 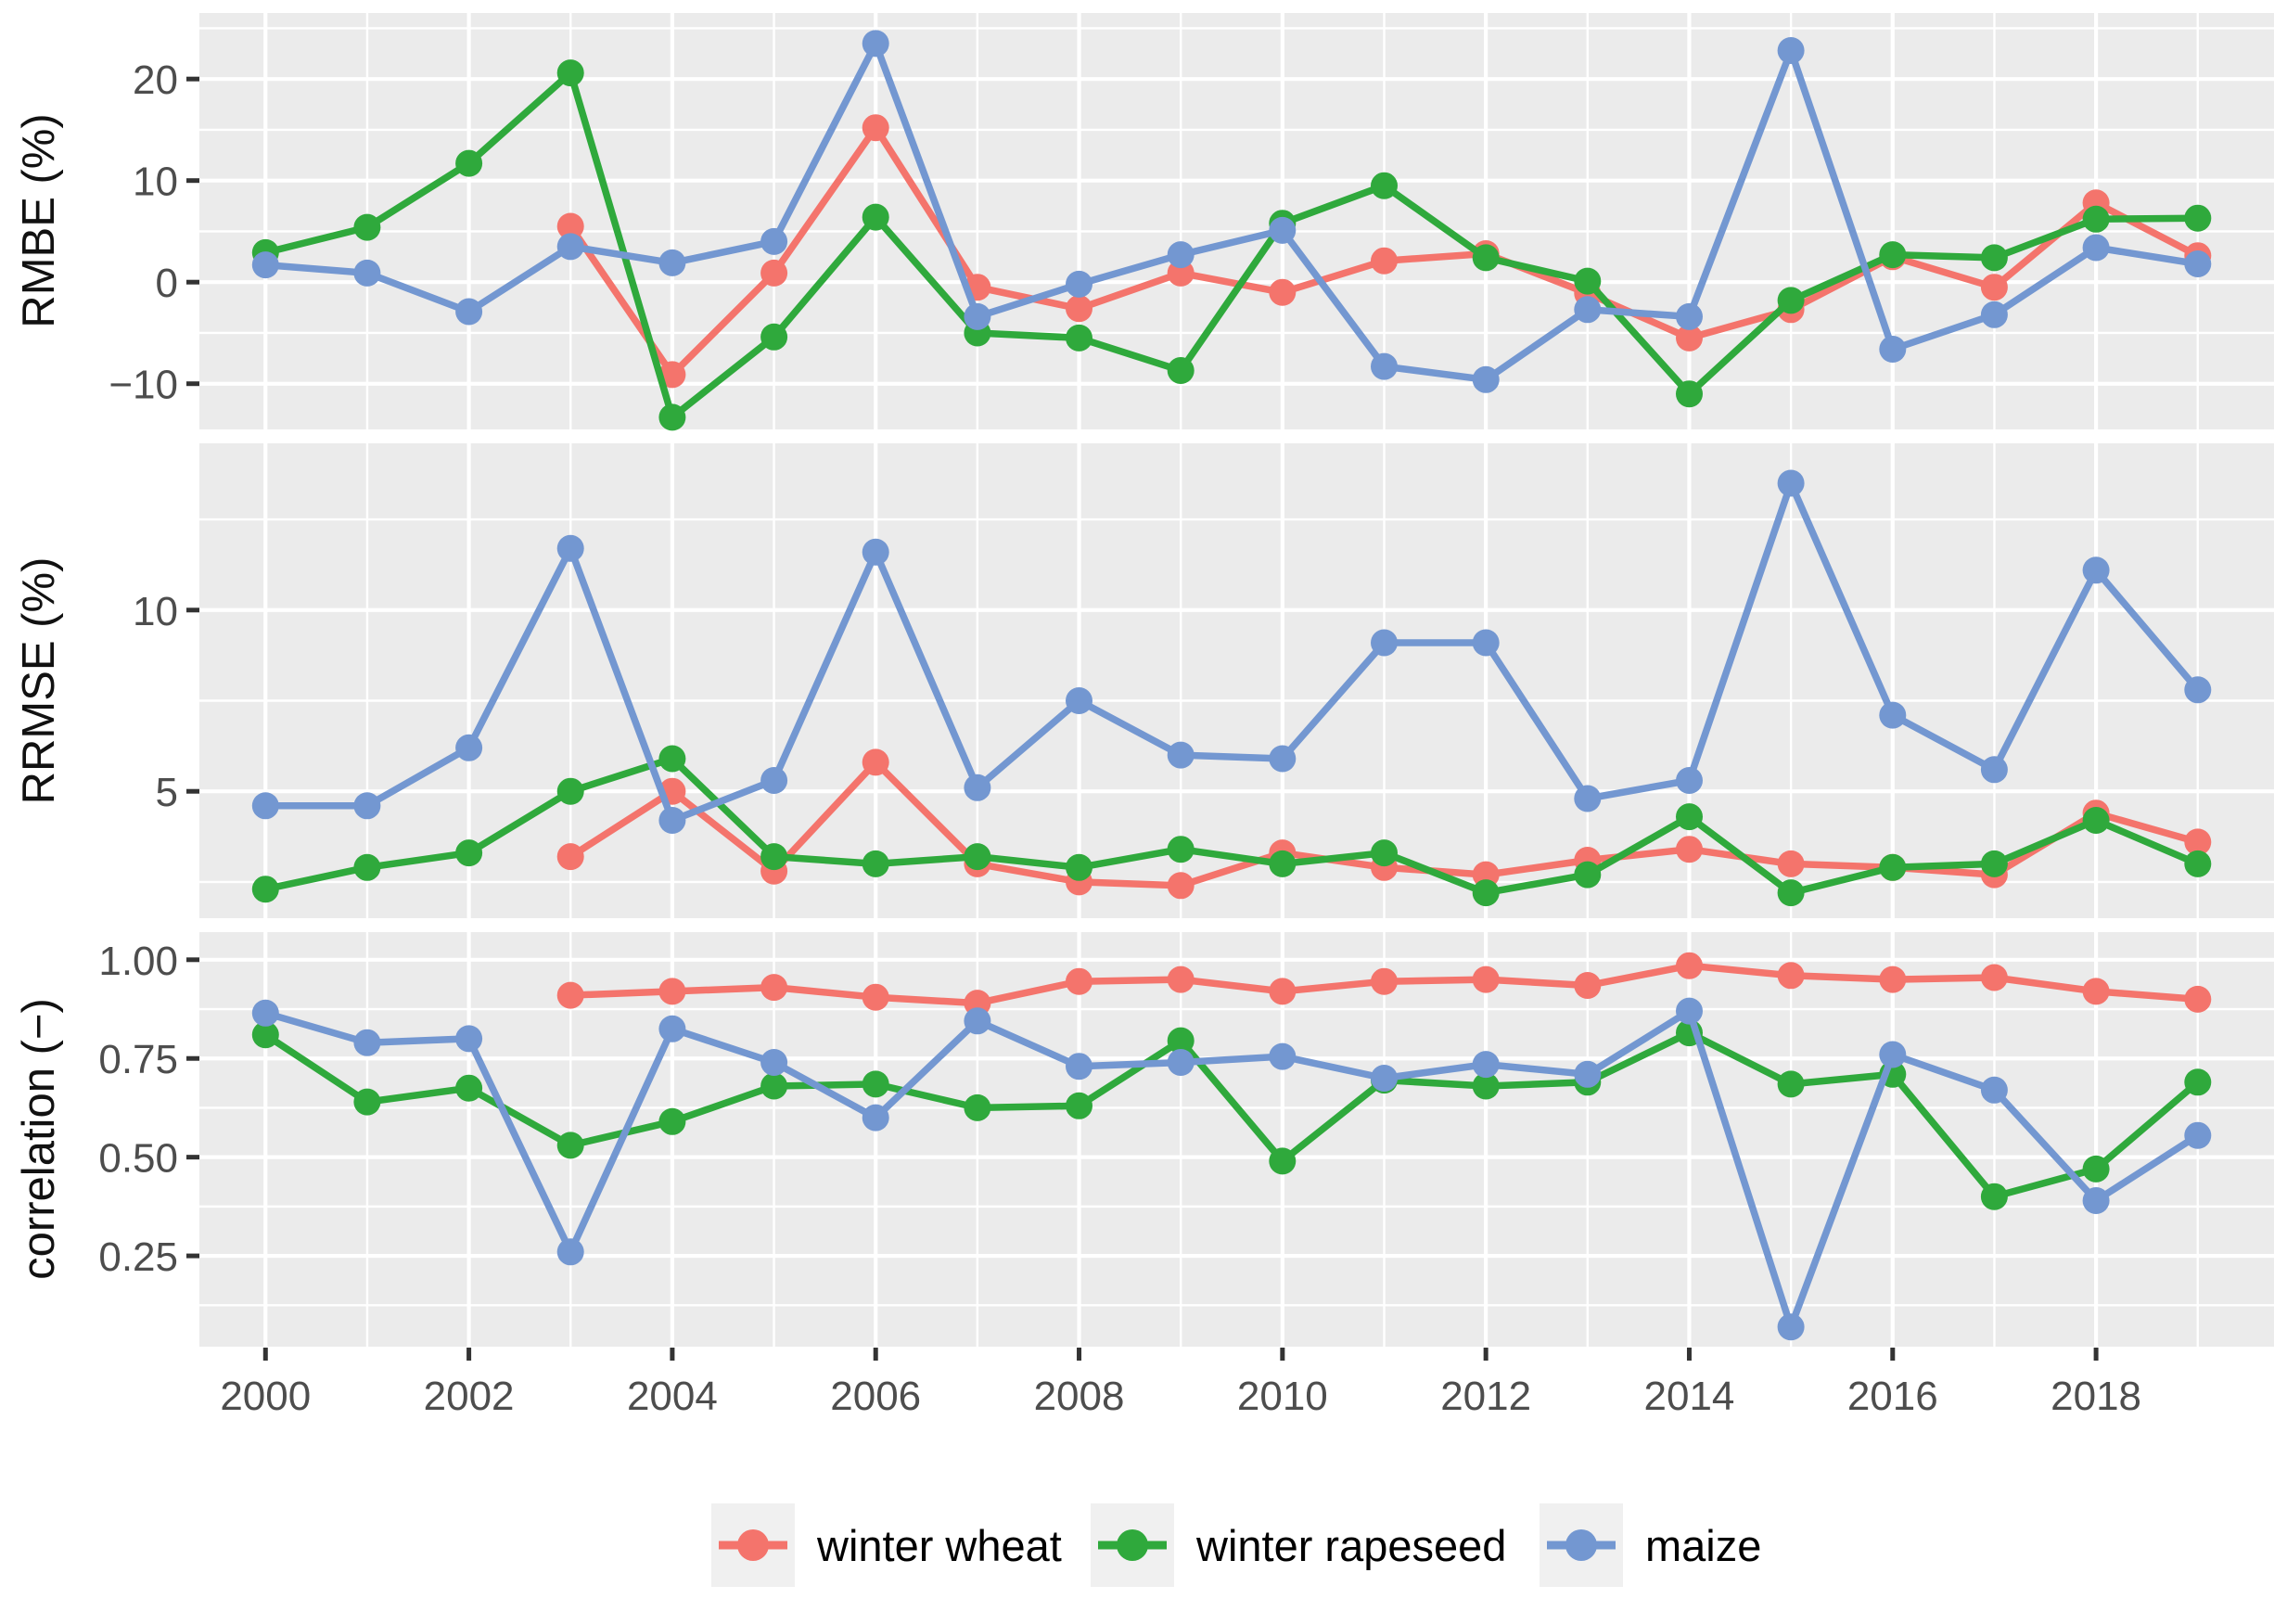 I want to click on x-tick-label: 2010, so click(x=1282, y=1396).